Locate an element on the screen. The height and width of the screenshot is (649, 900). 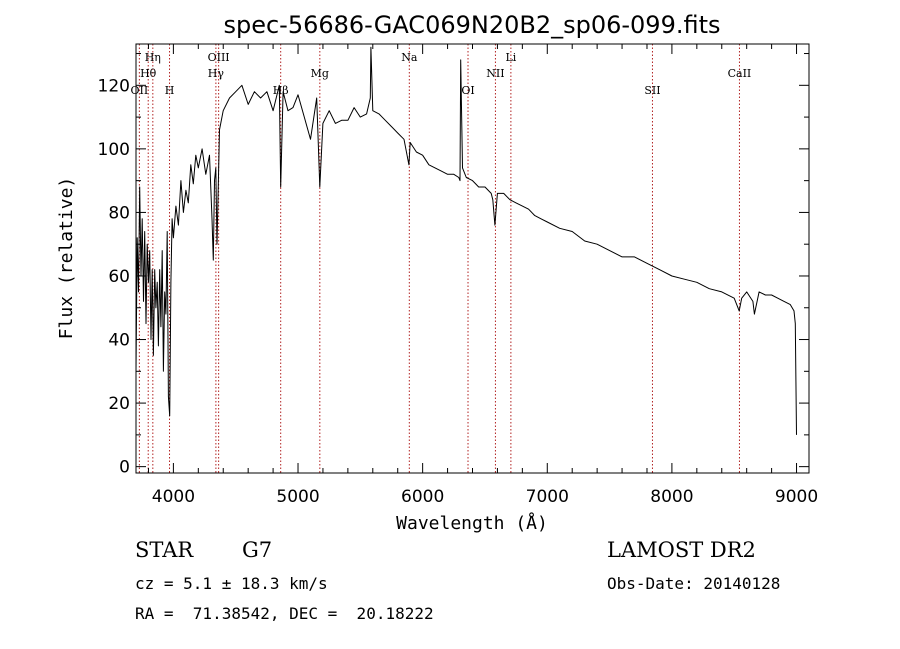
line-label-3: H is located at coordinates (170, 90).